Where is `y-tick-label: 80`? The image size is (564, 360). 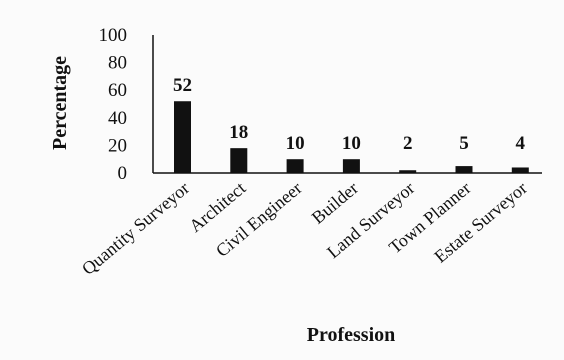 y-tick-label: 80 is located at coordinates (117, 63).